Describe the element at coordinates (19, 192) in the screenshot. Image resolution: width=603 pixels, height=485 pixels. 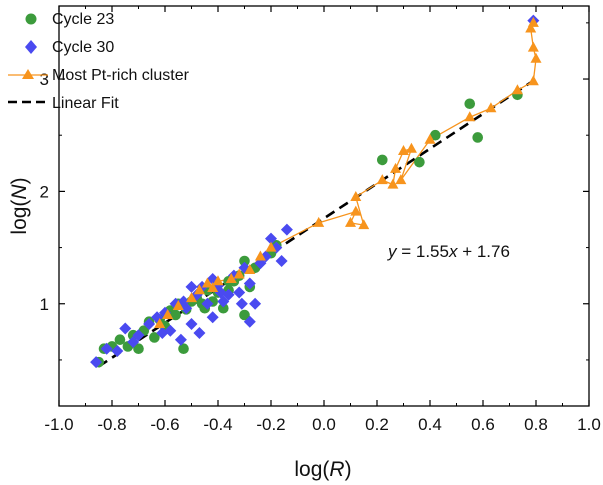
I see `axis-title-var: N` at that location.